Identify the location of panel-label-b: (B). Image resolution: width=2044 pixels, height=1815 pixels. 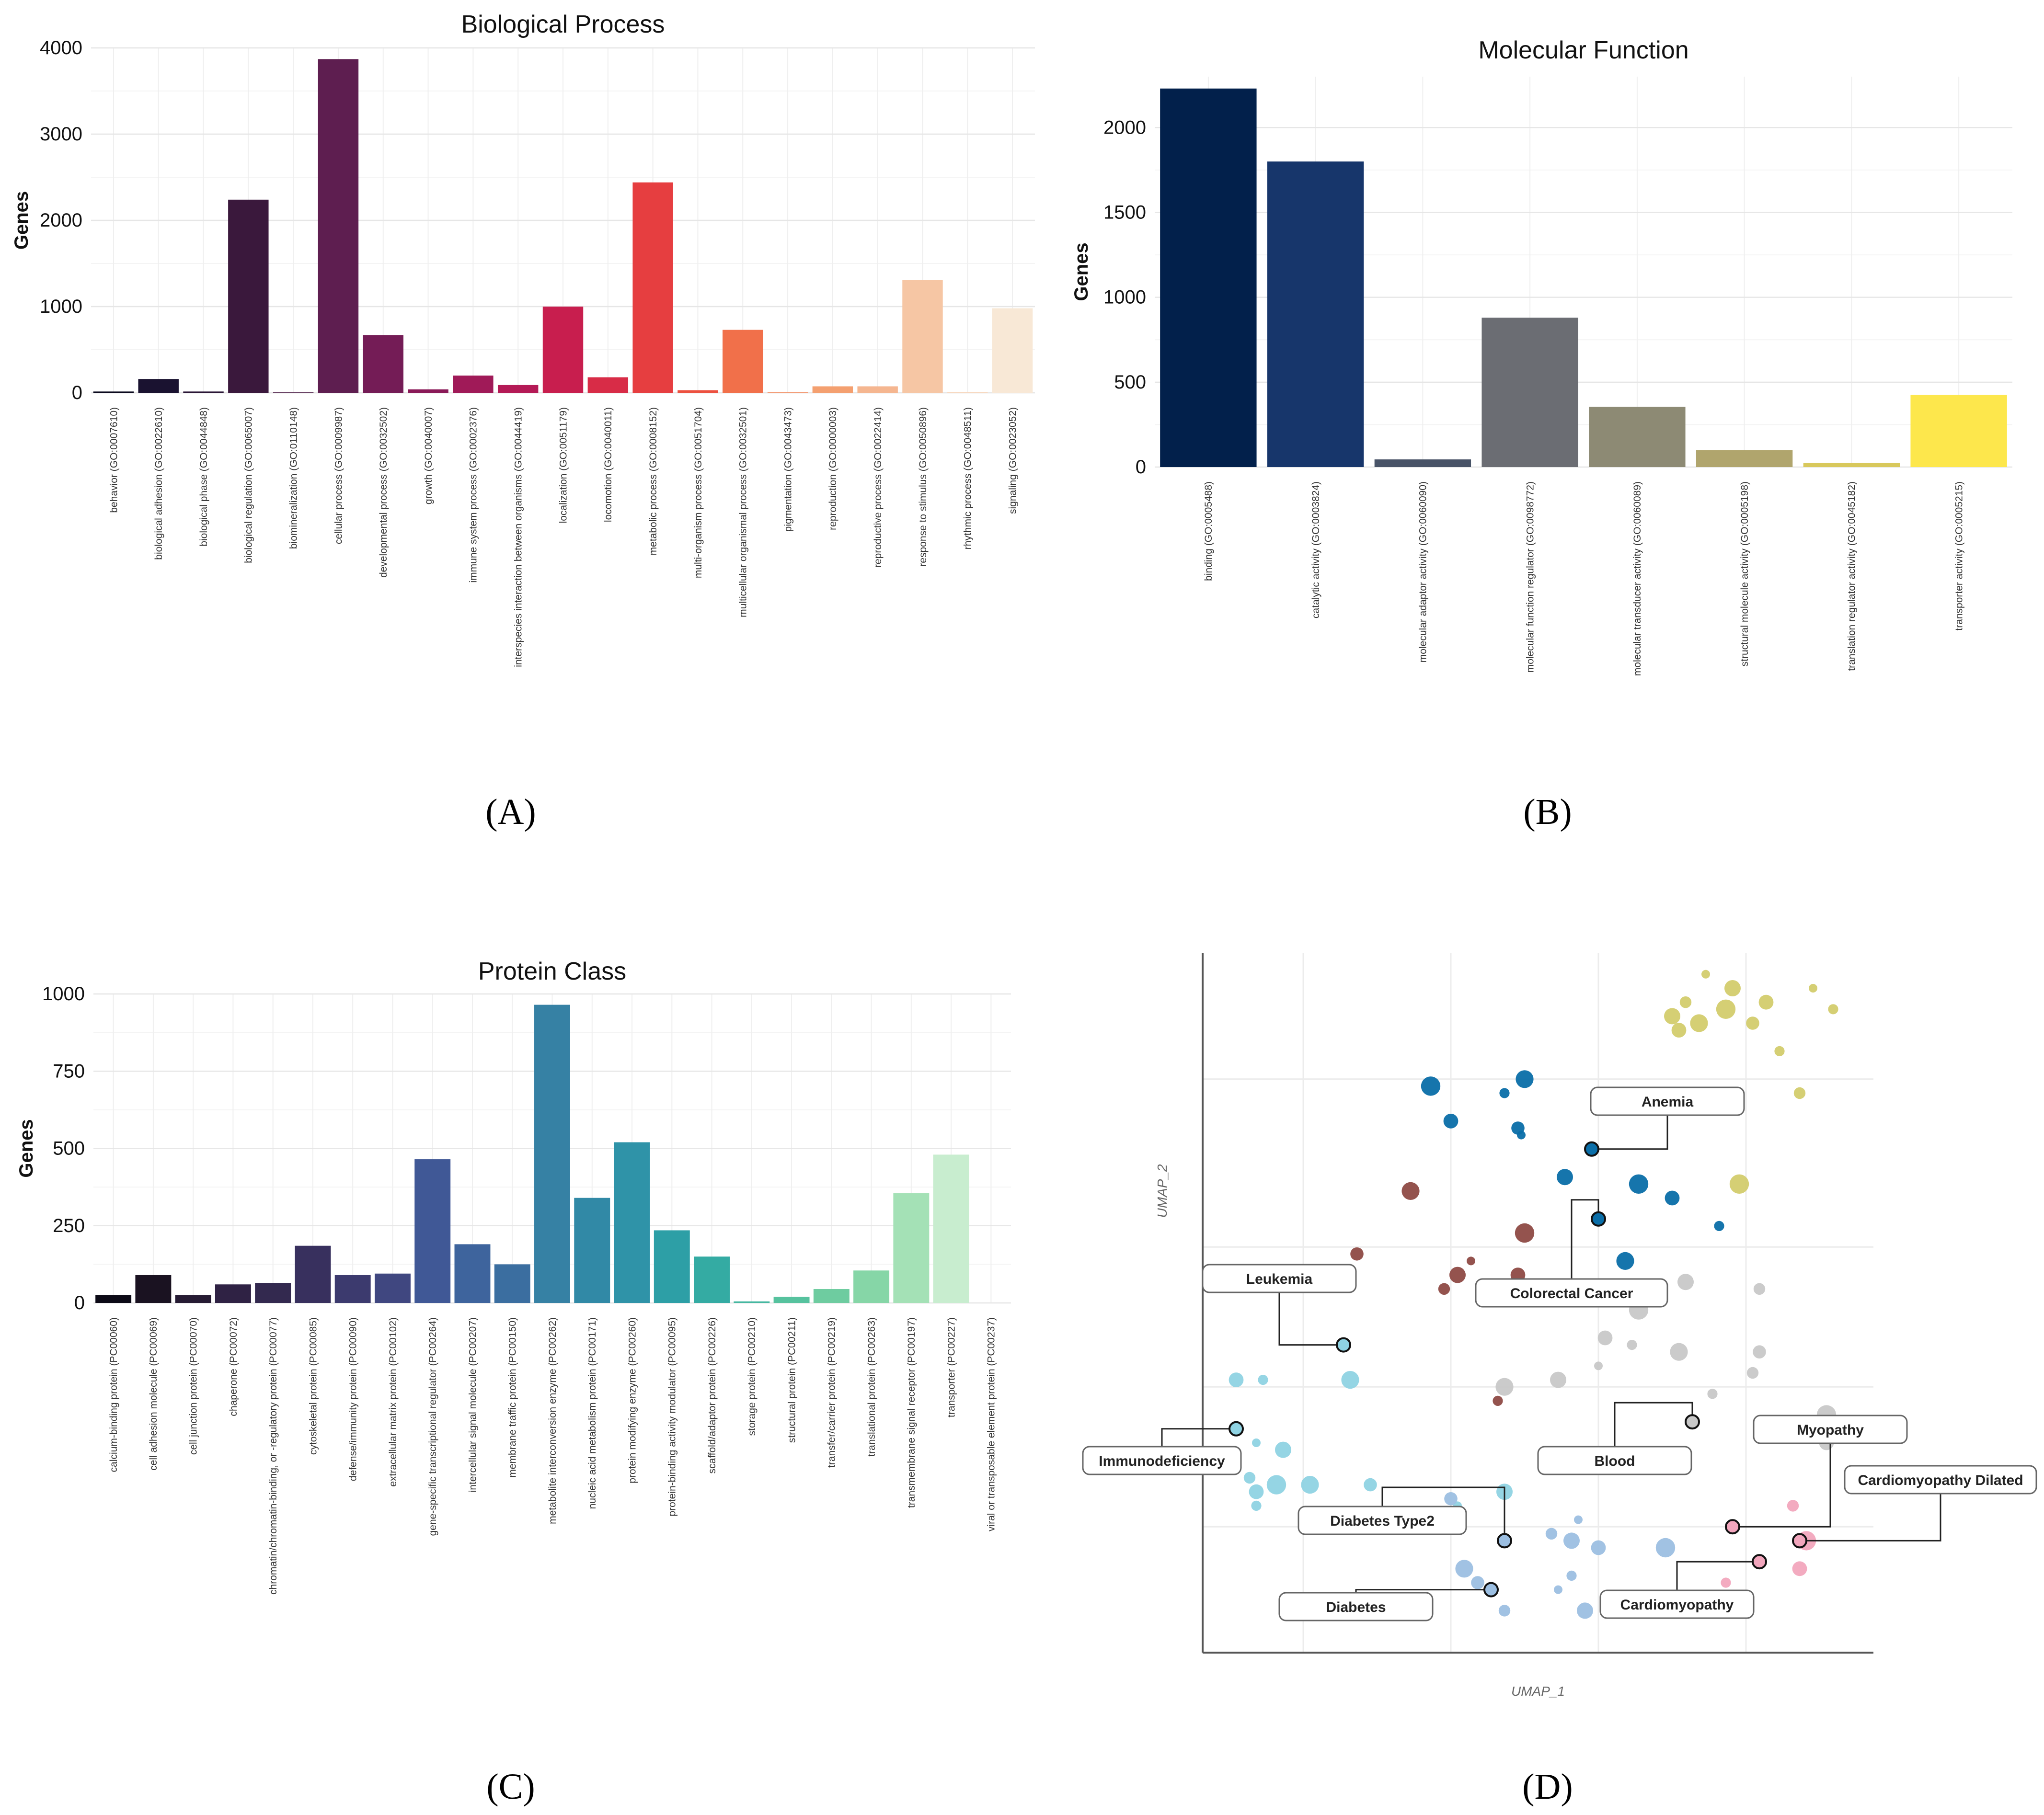
(1547, 812).